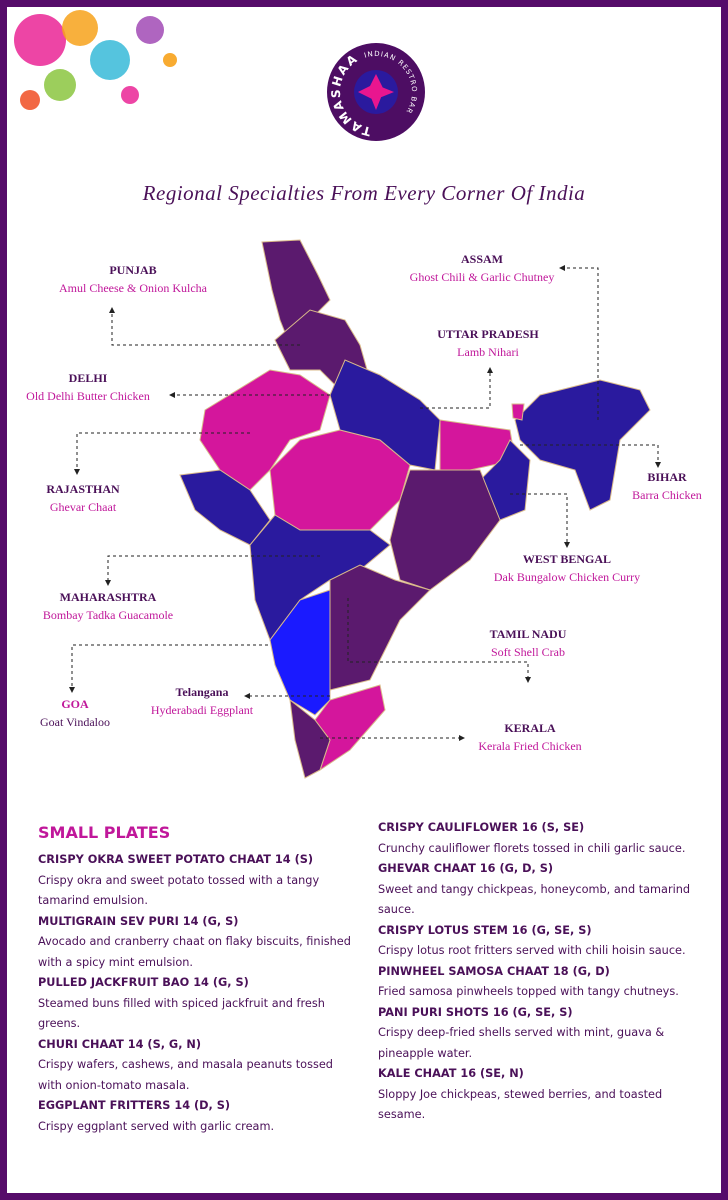 Image resolution: width=728 pixels, height=1200 pixels. I want to click on region-dish: Amul Cheese & Onion Kulcha, so click(133, 288).